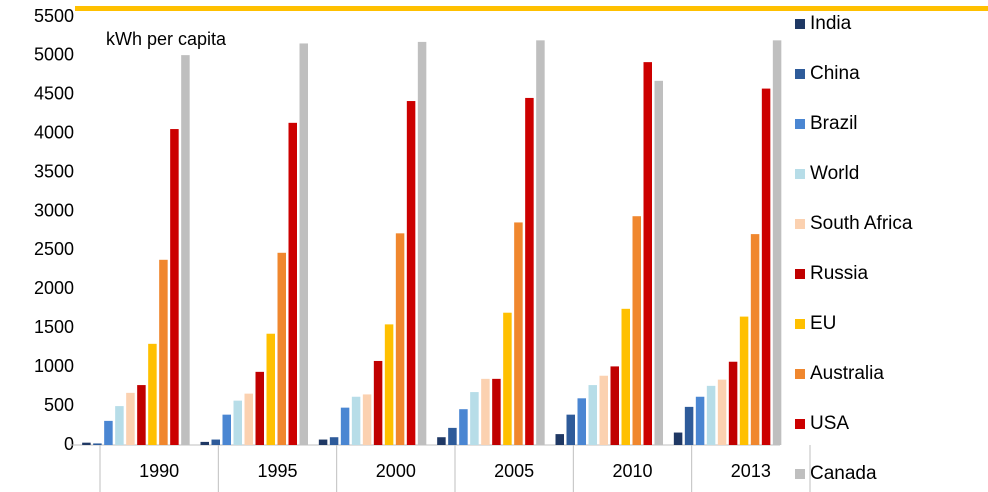  What do you see at coordinates (54, 132) in the screenshot?
I see `y-tick-label: 4000` at bounding box center [54, 132].